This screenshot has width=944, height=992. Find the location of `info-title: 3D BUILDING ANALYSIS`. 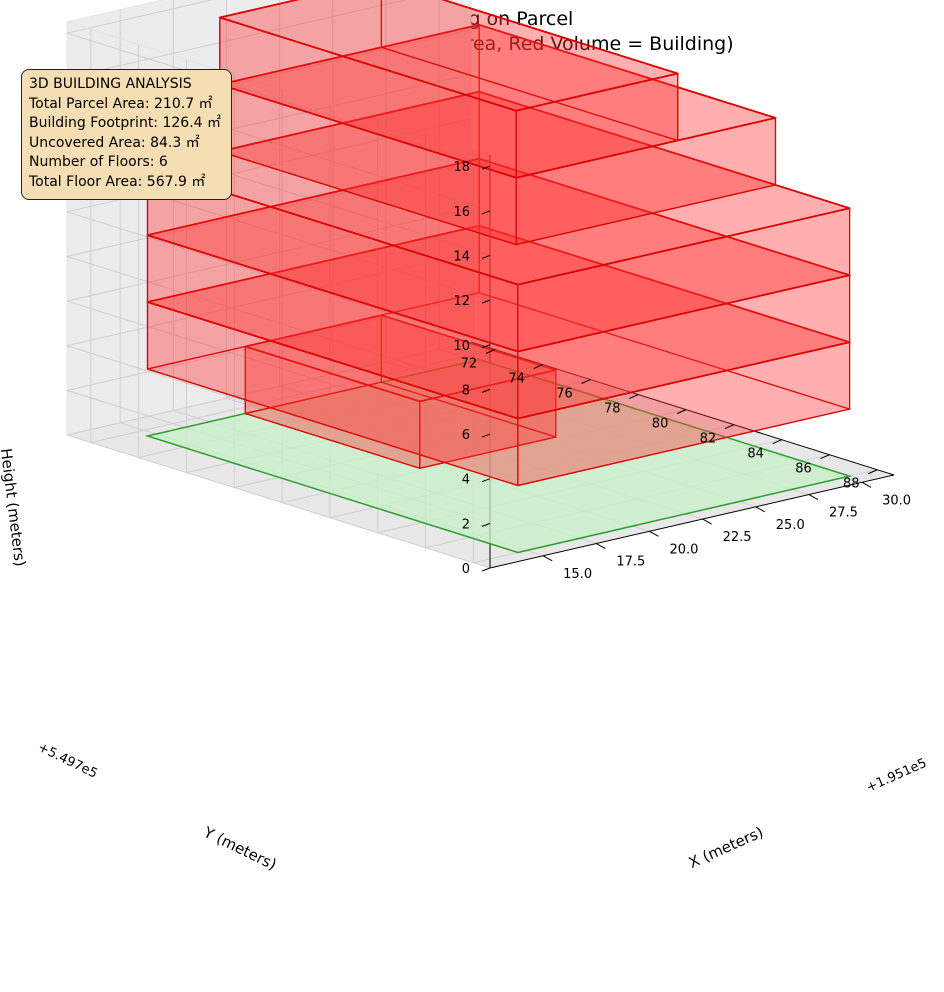

info-title: 3D BUILDING ANALYSIS is located at coordinates (110, 84).